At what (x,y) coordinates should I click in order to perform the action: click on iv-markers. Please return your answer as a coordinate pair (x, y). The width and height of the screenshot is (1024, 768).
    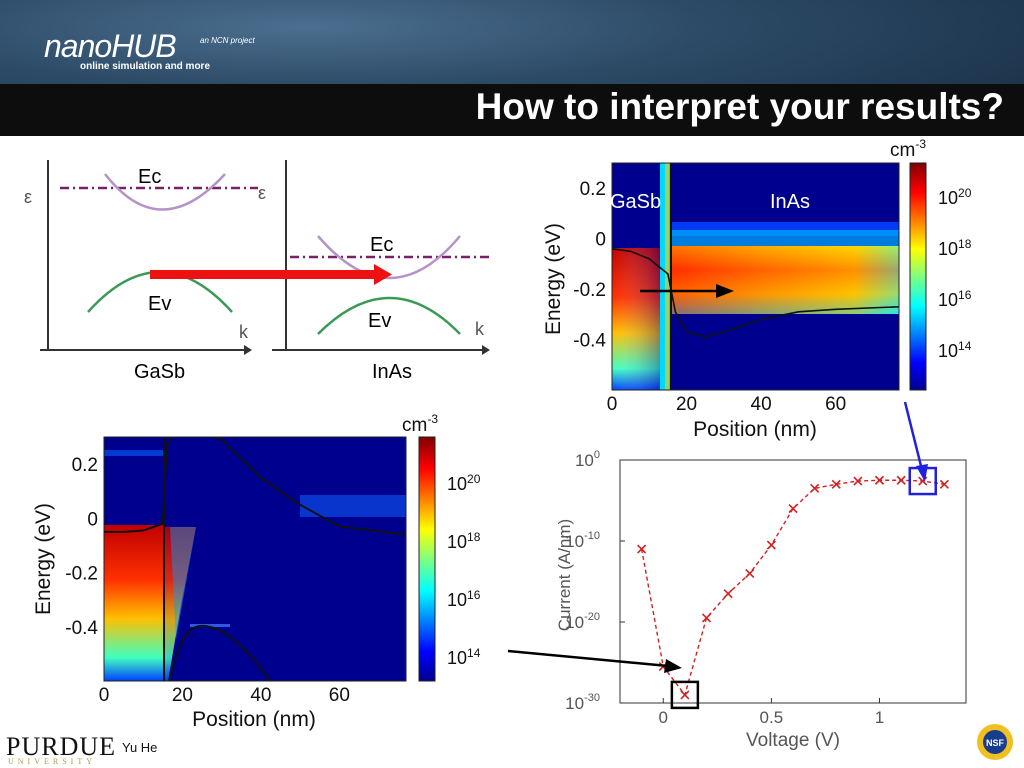
    Looking at the image, I should click on (793, 587).